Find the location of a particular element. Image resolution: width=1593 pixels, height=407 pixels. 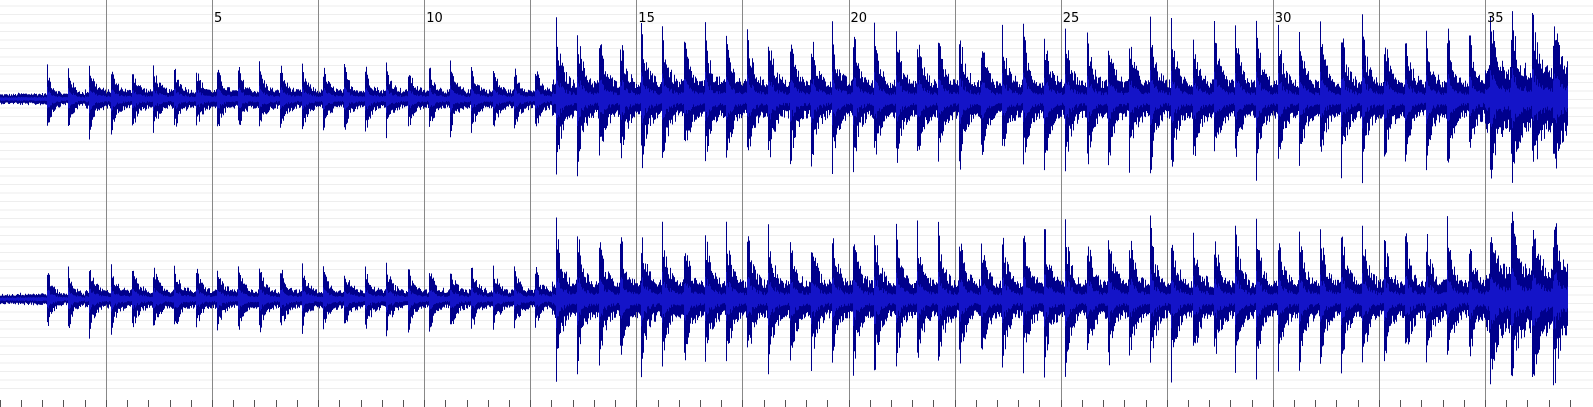

ruler-label: 10 is located at coordinates (434, 18).